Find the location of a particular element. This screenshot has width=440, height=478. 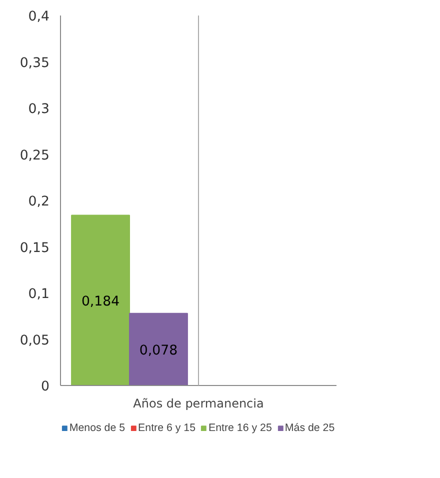

y-tick-label: 0,4 is located at coordinates (39, 17).